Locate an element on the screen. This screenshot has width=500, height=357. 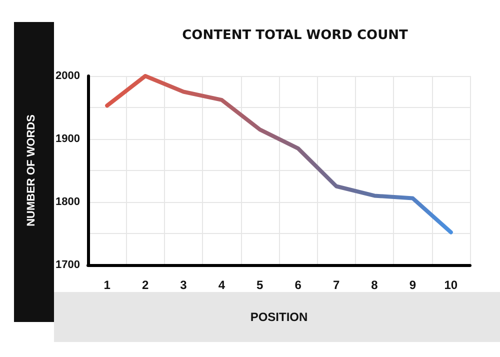
x-tick-label: 3 is located at coordinates (184, 285).